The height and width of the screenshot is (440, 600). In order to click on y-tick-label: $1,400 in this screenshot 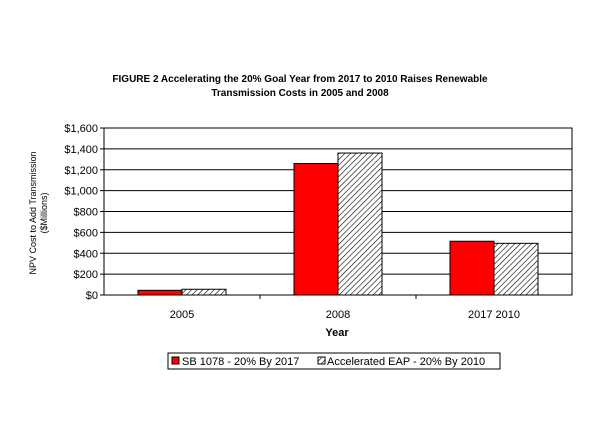, I will do `click(81, 150)`.